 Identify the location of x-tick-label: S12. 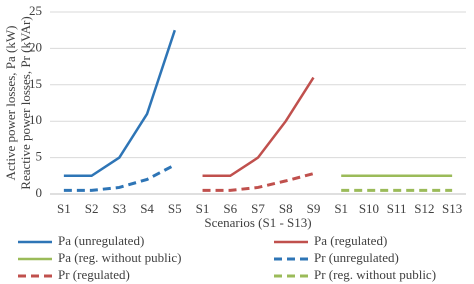
(424, 208).